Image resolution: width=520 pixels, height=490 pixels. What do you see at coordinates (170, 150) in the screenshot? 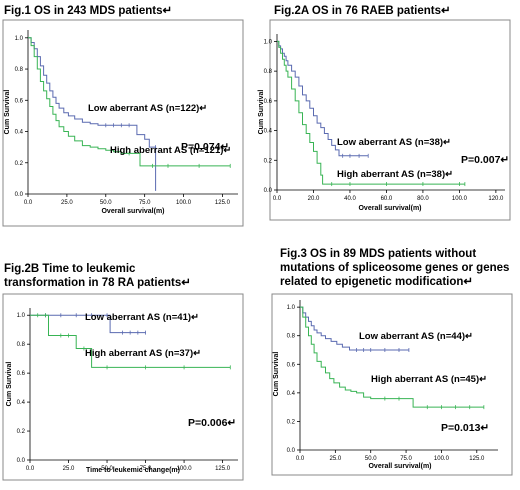
I see `fig1-series-high-label: High aberrant AS (n=121)↵` at bounding box center [170, 150].